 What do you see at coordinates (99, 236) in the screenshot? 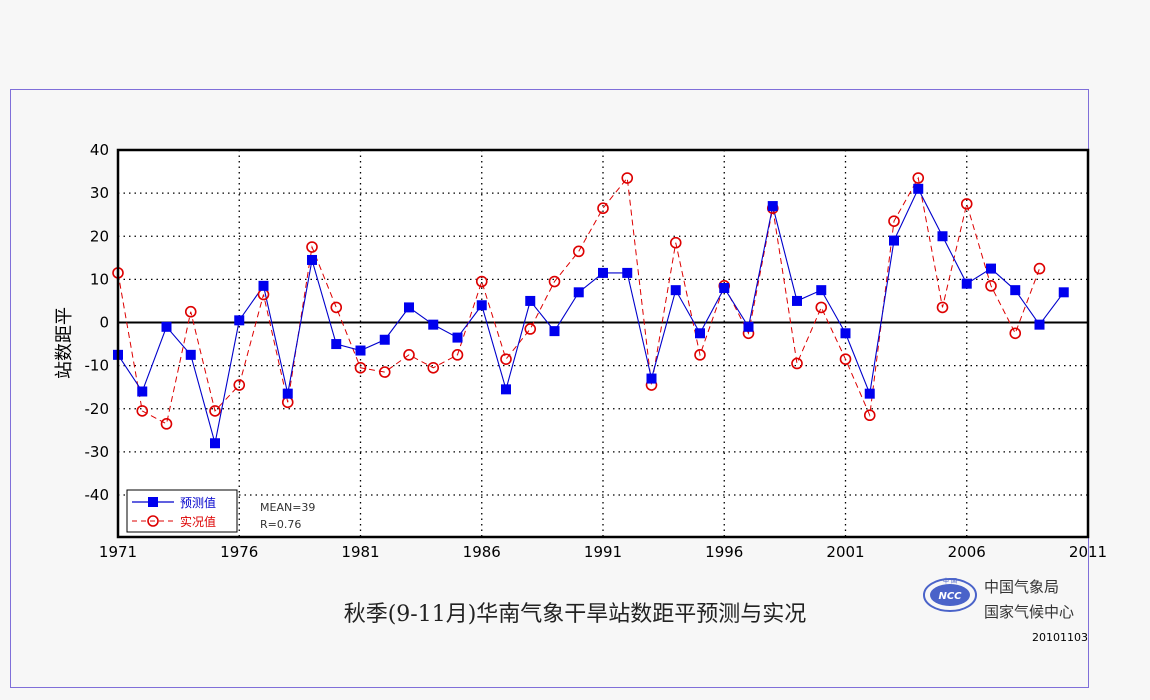
I see `y-tick-label: 20` at bounding box center [99, 236].